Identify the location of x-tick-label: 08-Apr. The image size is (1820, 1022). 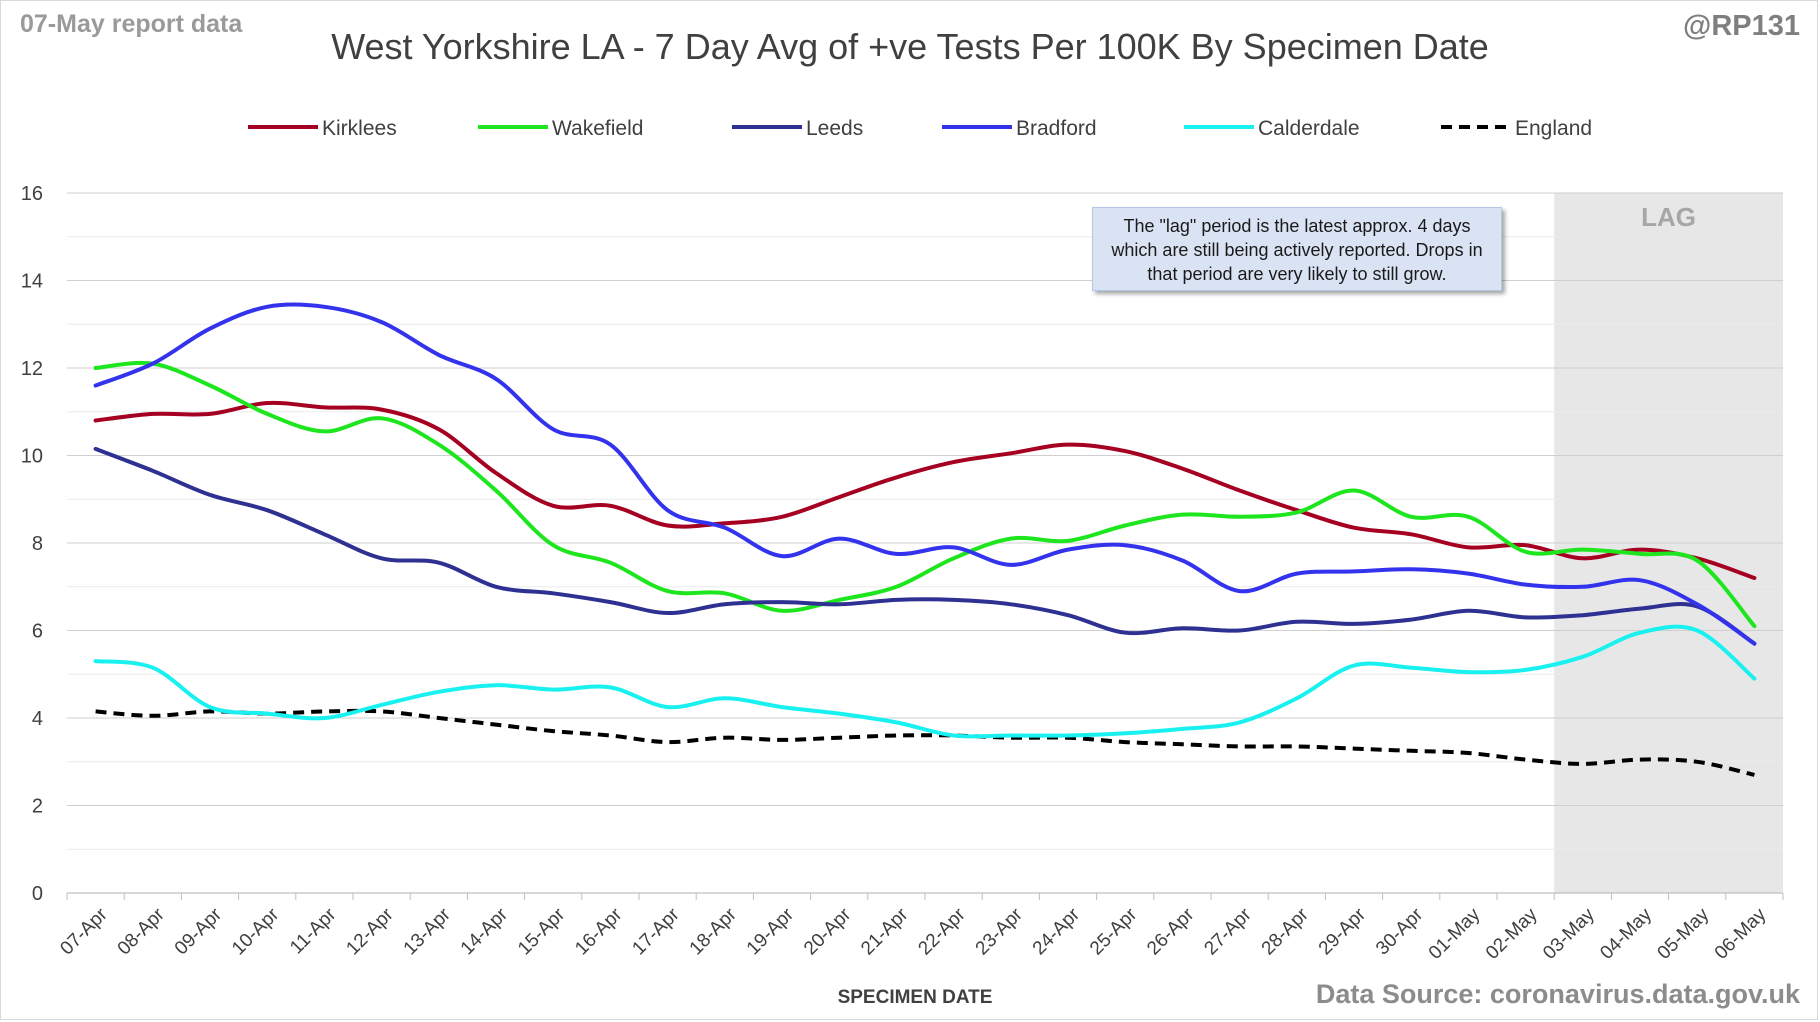
(142, 932).